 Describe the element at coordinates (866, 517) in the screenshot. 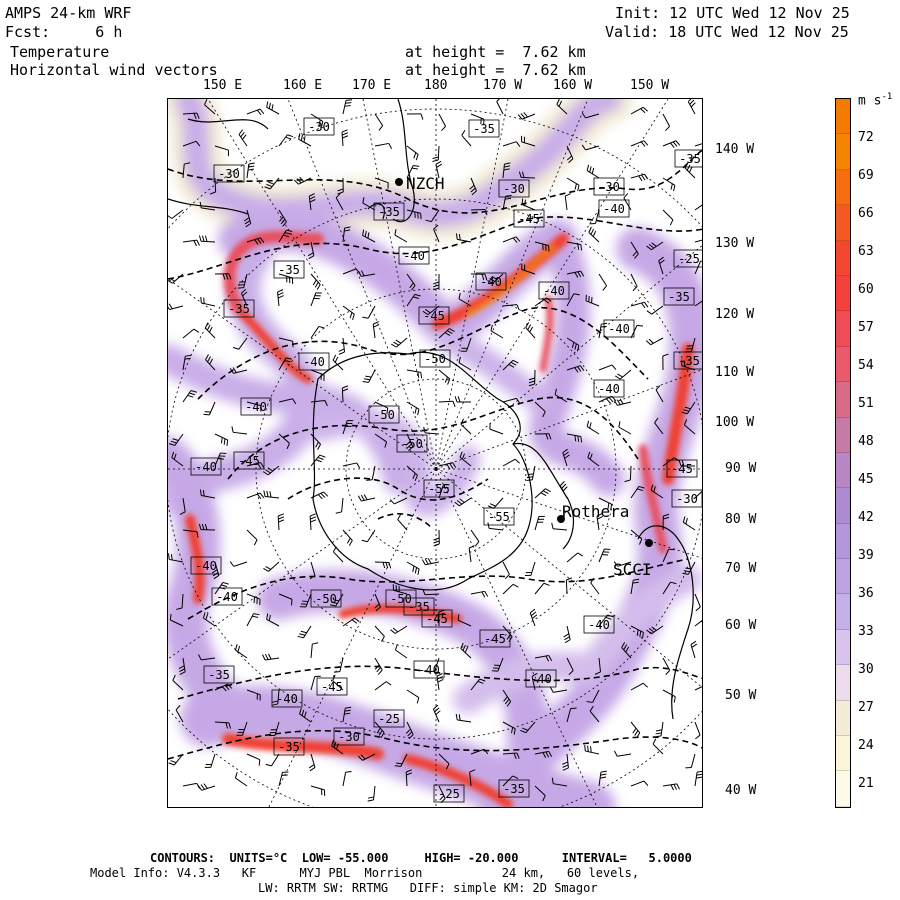

I see `colorbar-tick-label: 42` at that location.